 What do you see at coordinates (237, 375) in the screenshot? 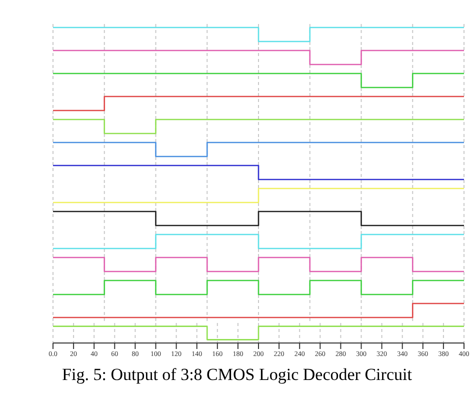
I see `caption: Fig. 5: Output of 3:8 CMOS Logic Decoder Circuit` at bounding box center [237, 375].